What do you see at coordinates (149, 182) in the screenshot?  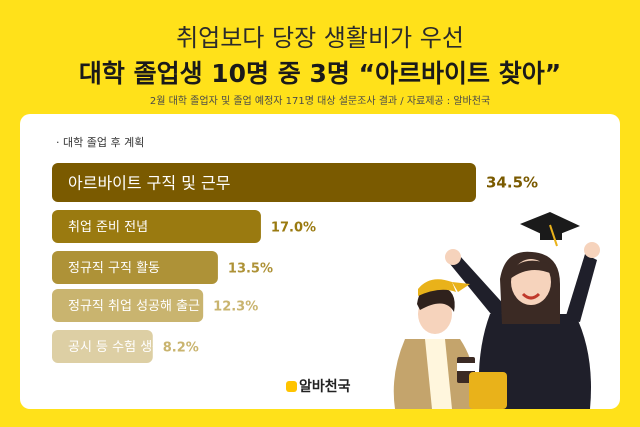 I see `category-label-1: 아르바이트 구직 및 근무` at bounding box center [149, 182].